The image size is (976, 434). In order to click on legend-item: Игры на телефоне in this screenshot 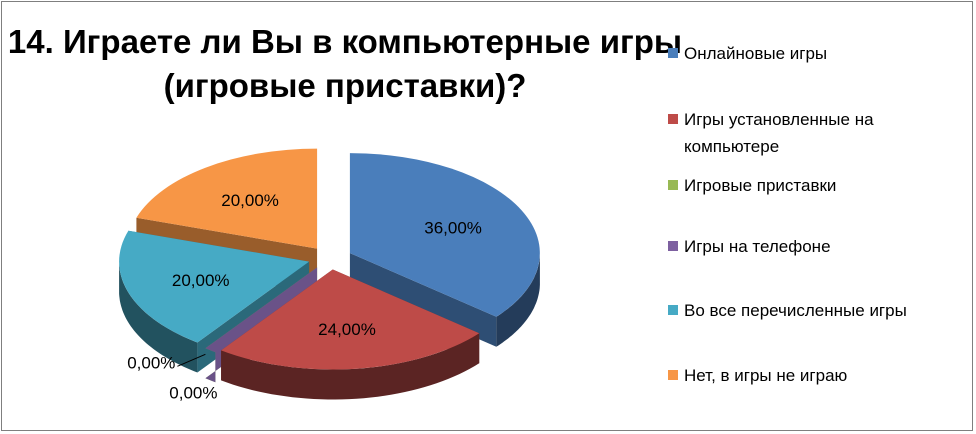, I will do `click(818, 246)`.